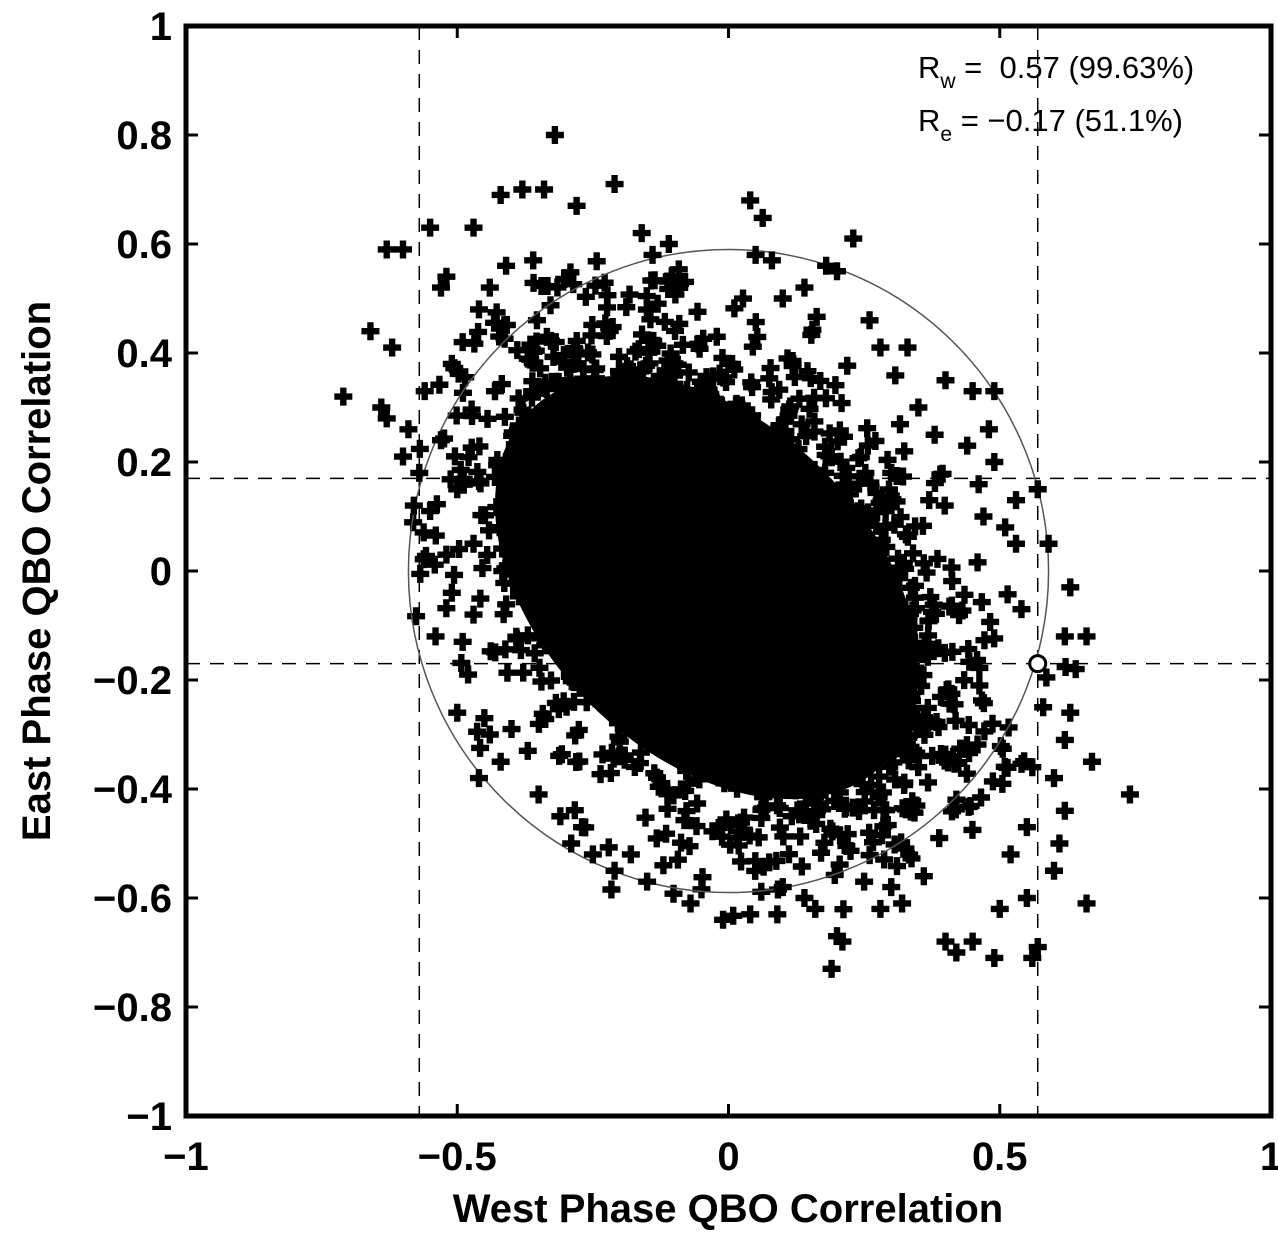 This screenshot has height=1233, width=1278. Describe the element at coordinates (1000, 1157) in the screenshot. I see `x-tick-label-3: 0.5` at that location.